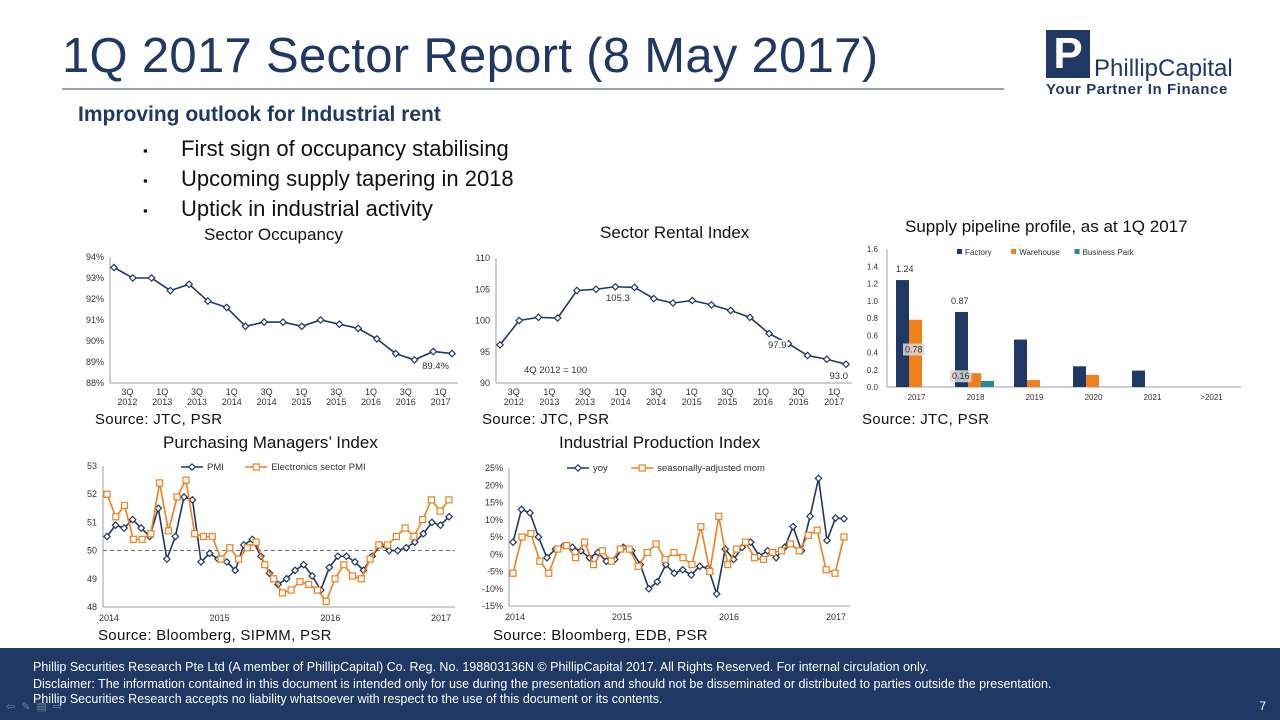  I want to click on data-label: 97.9, so click(777, 345).